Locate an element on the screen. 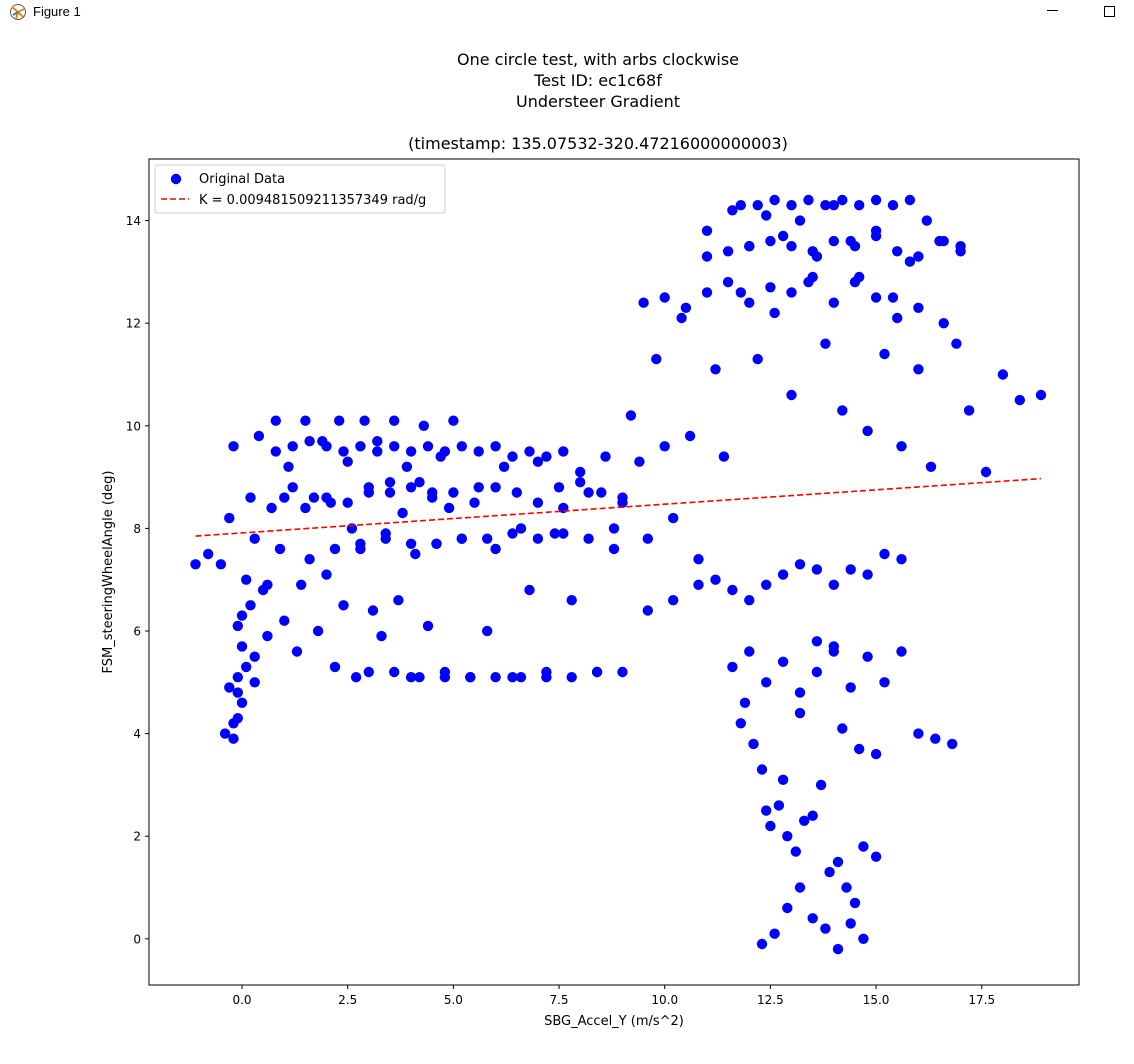 This screenshot has height=1064, width=1134. y-tick-label: 4 is located at coordinates (137, 734).